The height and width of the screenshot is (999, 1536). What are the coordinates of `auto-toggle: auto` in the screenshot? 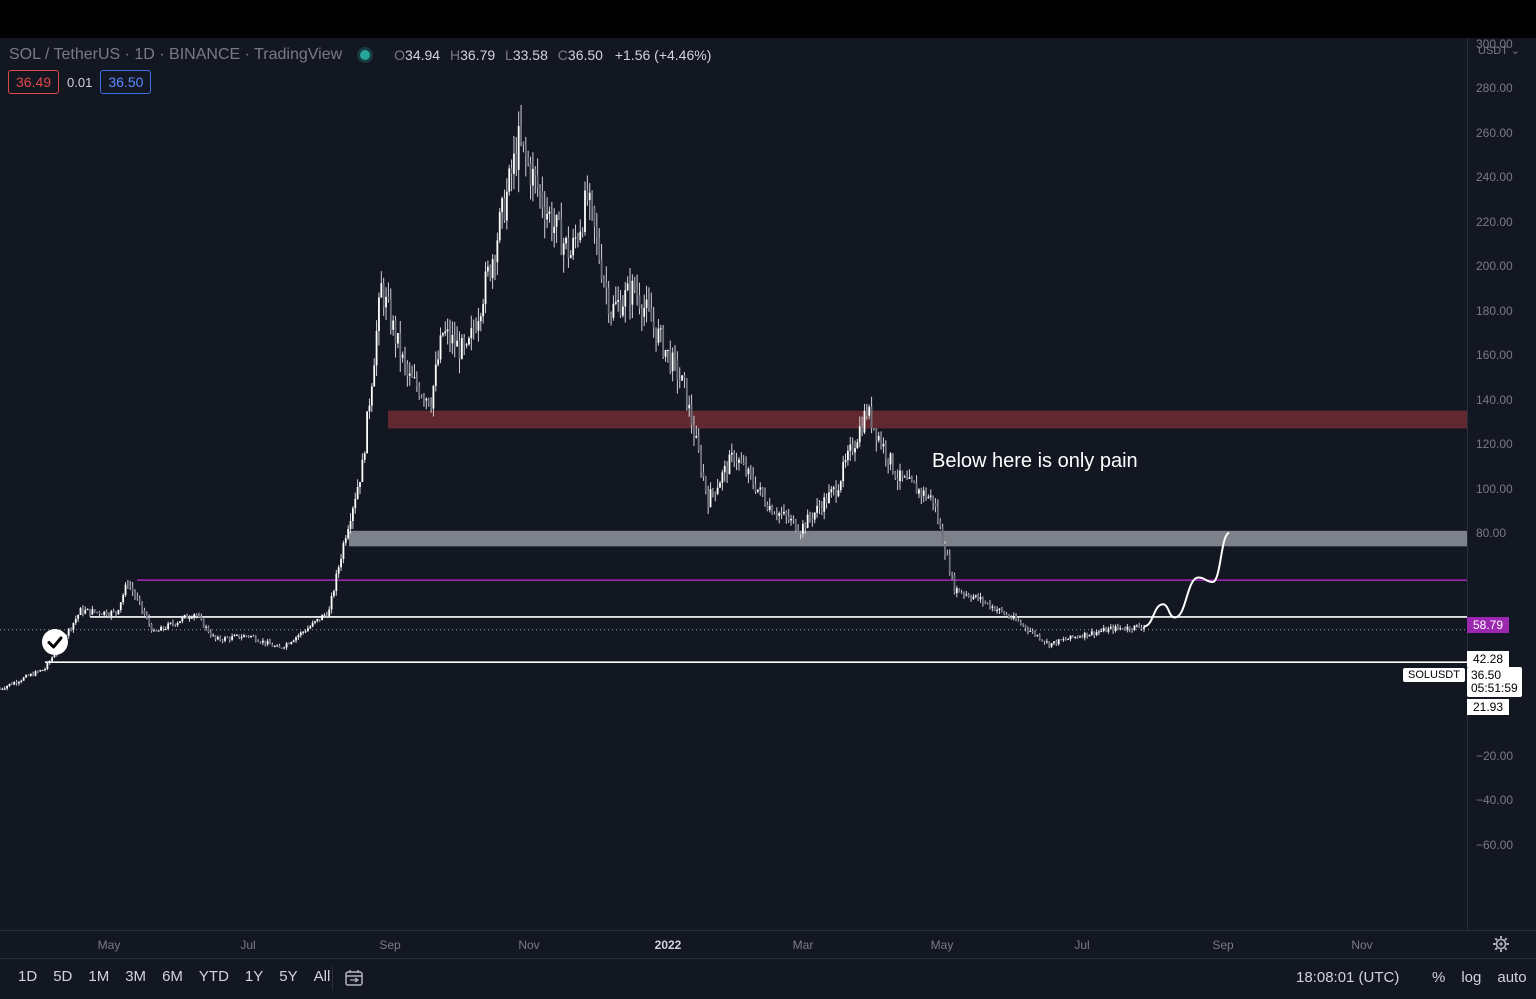 It's located at (1512, 977).